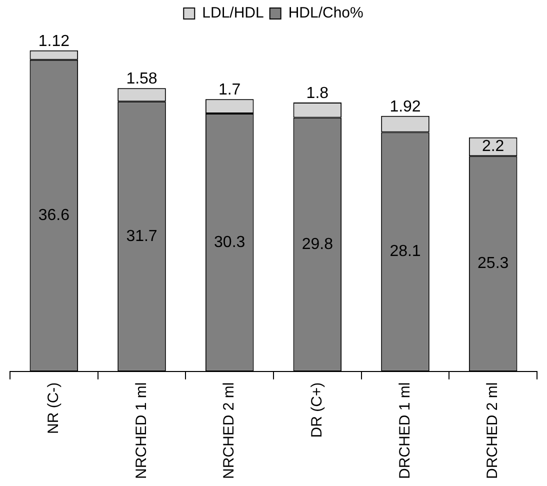  I want to click on data-label: 28.1, so click(405, 251).